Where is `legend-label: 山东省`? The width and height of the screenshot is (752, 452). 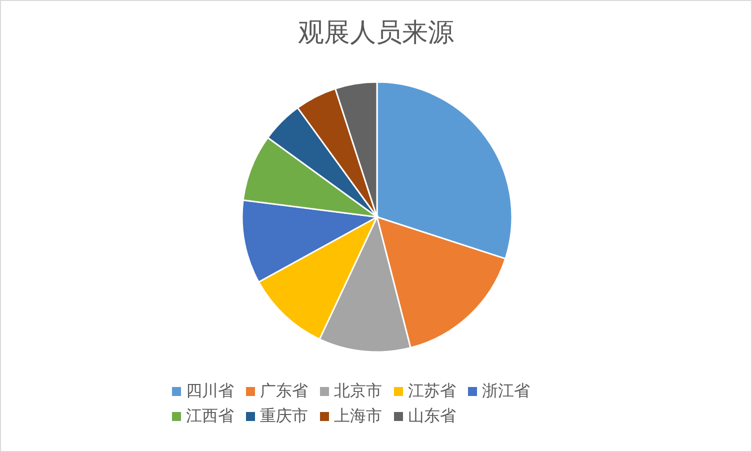
legend-label: 山东省 is located at coordinates (432, 416).